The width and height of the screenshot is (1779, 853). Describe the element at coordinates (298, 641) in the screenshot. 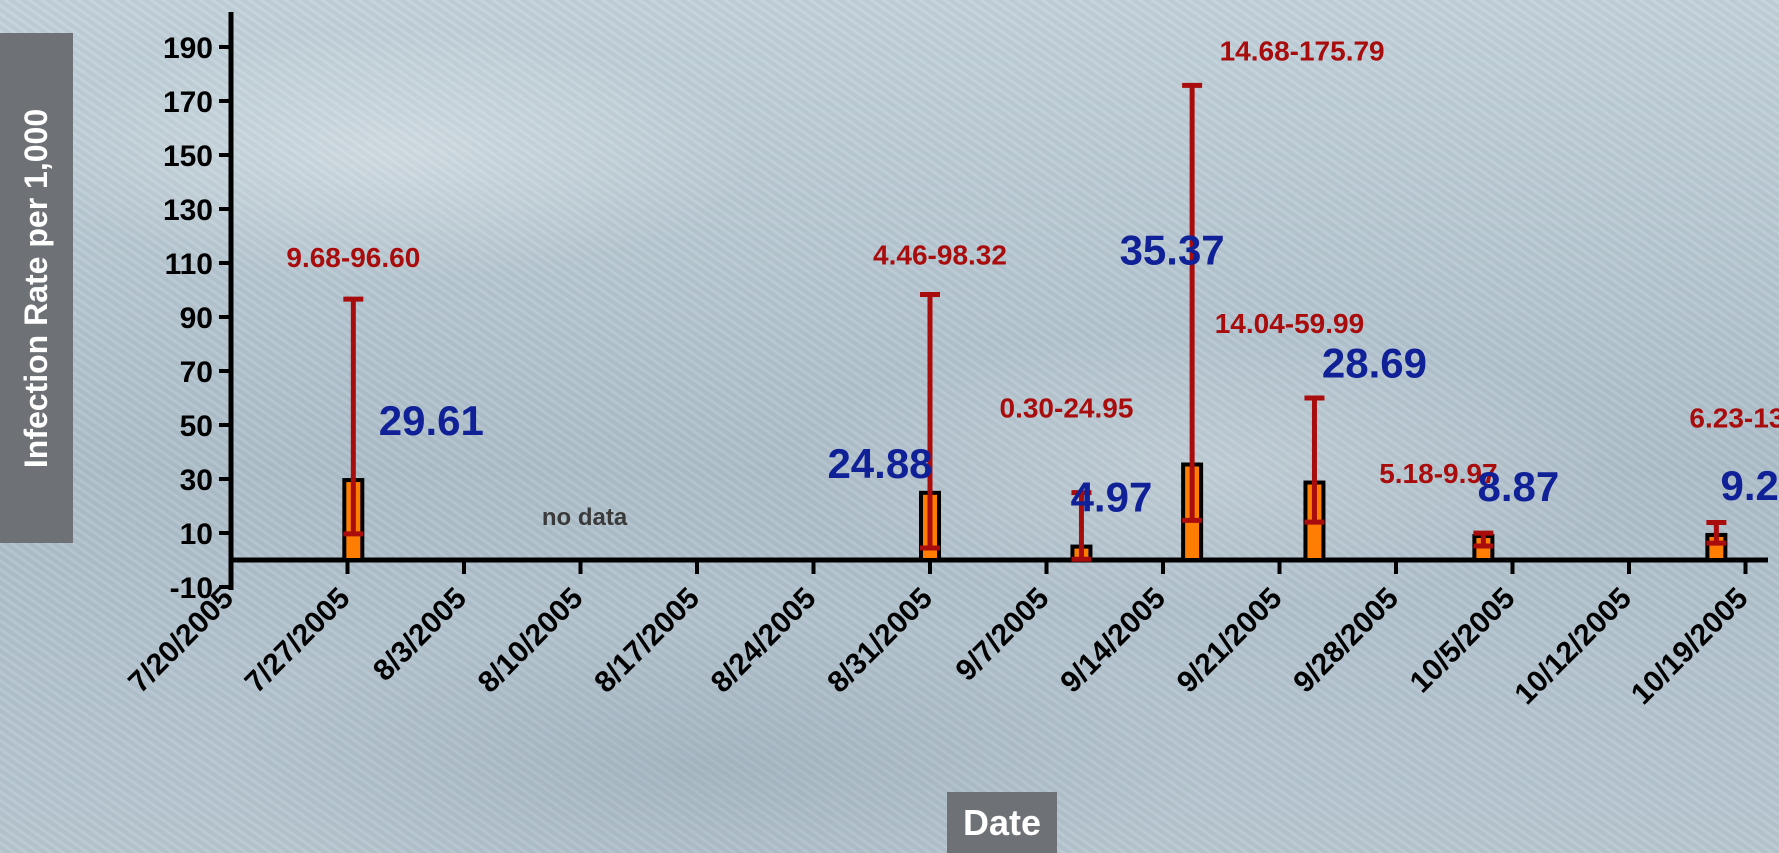

I see `x-tick-label: 7/27/2005` at that location.